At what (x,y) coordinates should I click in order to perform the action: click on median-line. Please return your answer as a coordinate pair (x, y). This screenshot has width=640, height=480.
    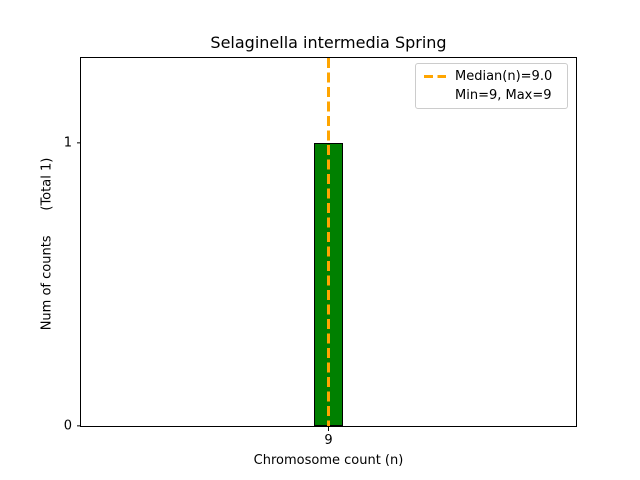
    Looking at the image, I should click on (328, 242).